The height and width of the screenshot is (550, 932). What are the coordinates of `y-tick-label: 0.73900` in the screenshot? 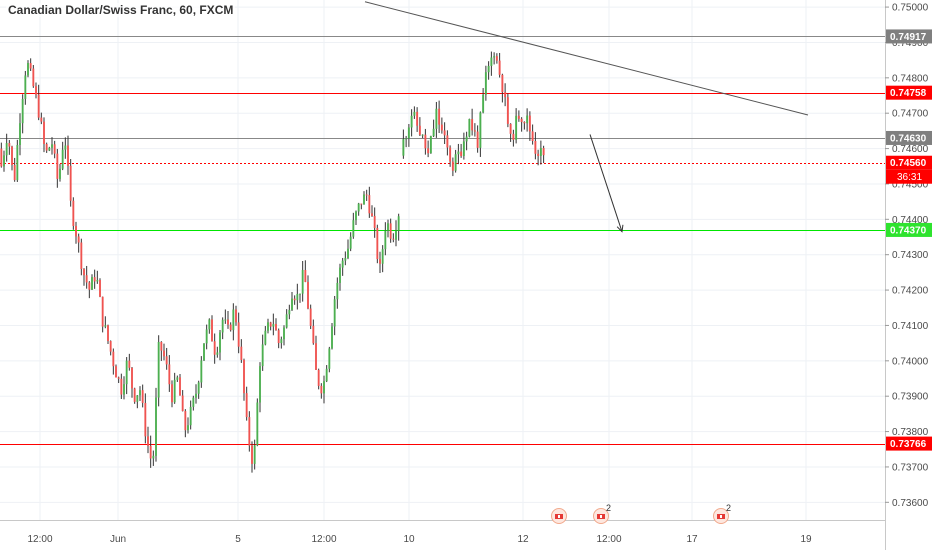 It's located at (910, 397).